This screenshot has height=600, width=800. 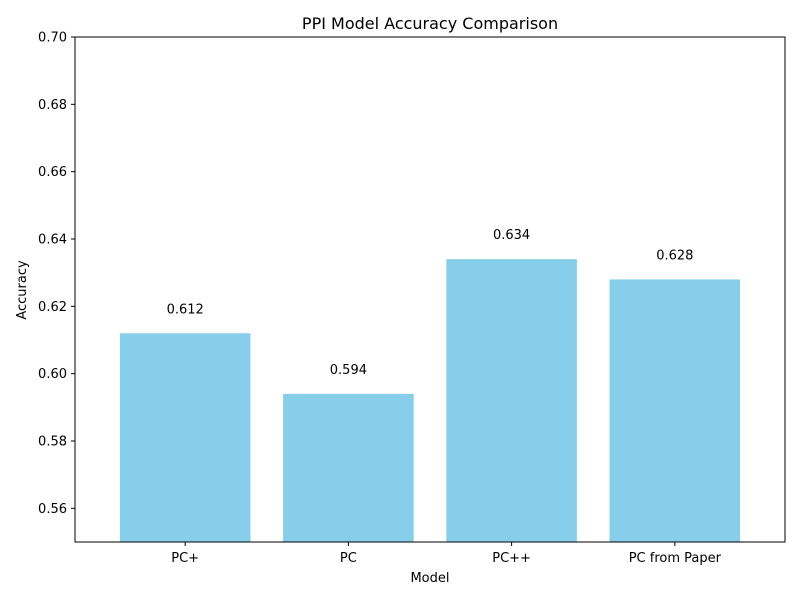 What do you see at coordinates (22, 290) in the screenshot?
I see `y-axis-label: Accuracy` at bounding box center [22, 290].